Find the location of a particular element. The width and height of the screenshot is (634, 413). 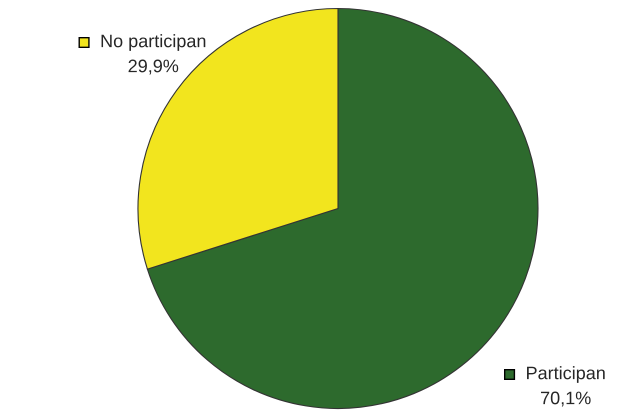

legend-label: No participan is located at coordinates (154, 42).